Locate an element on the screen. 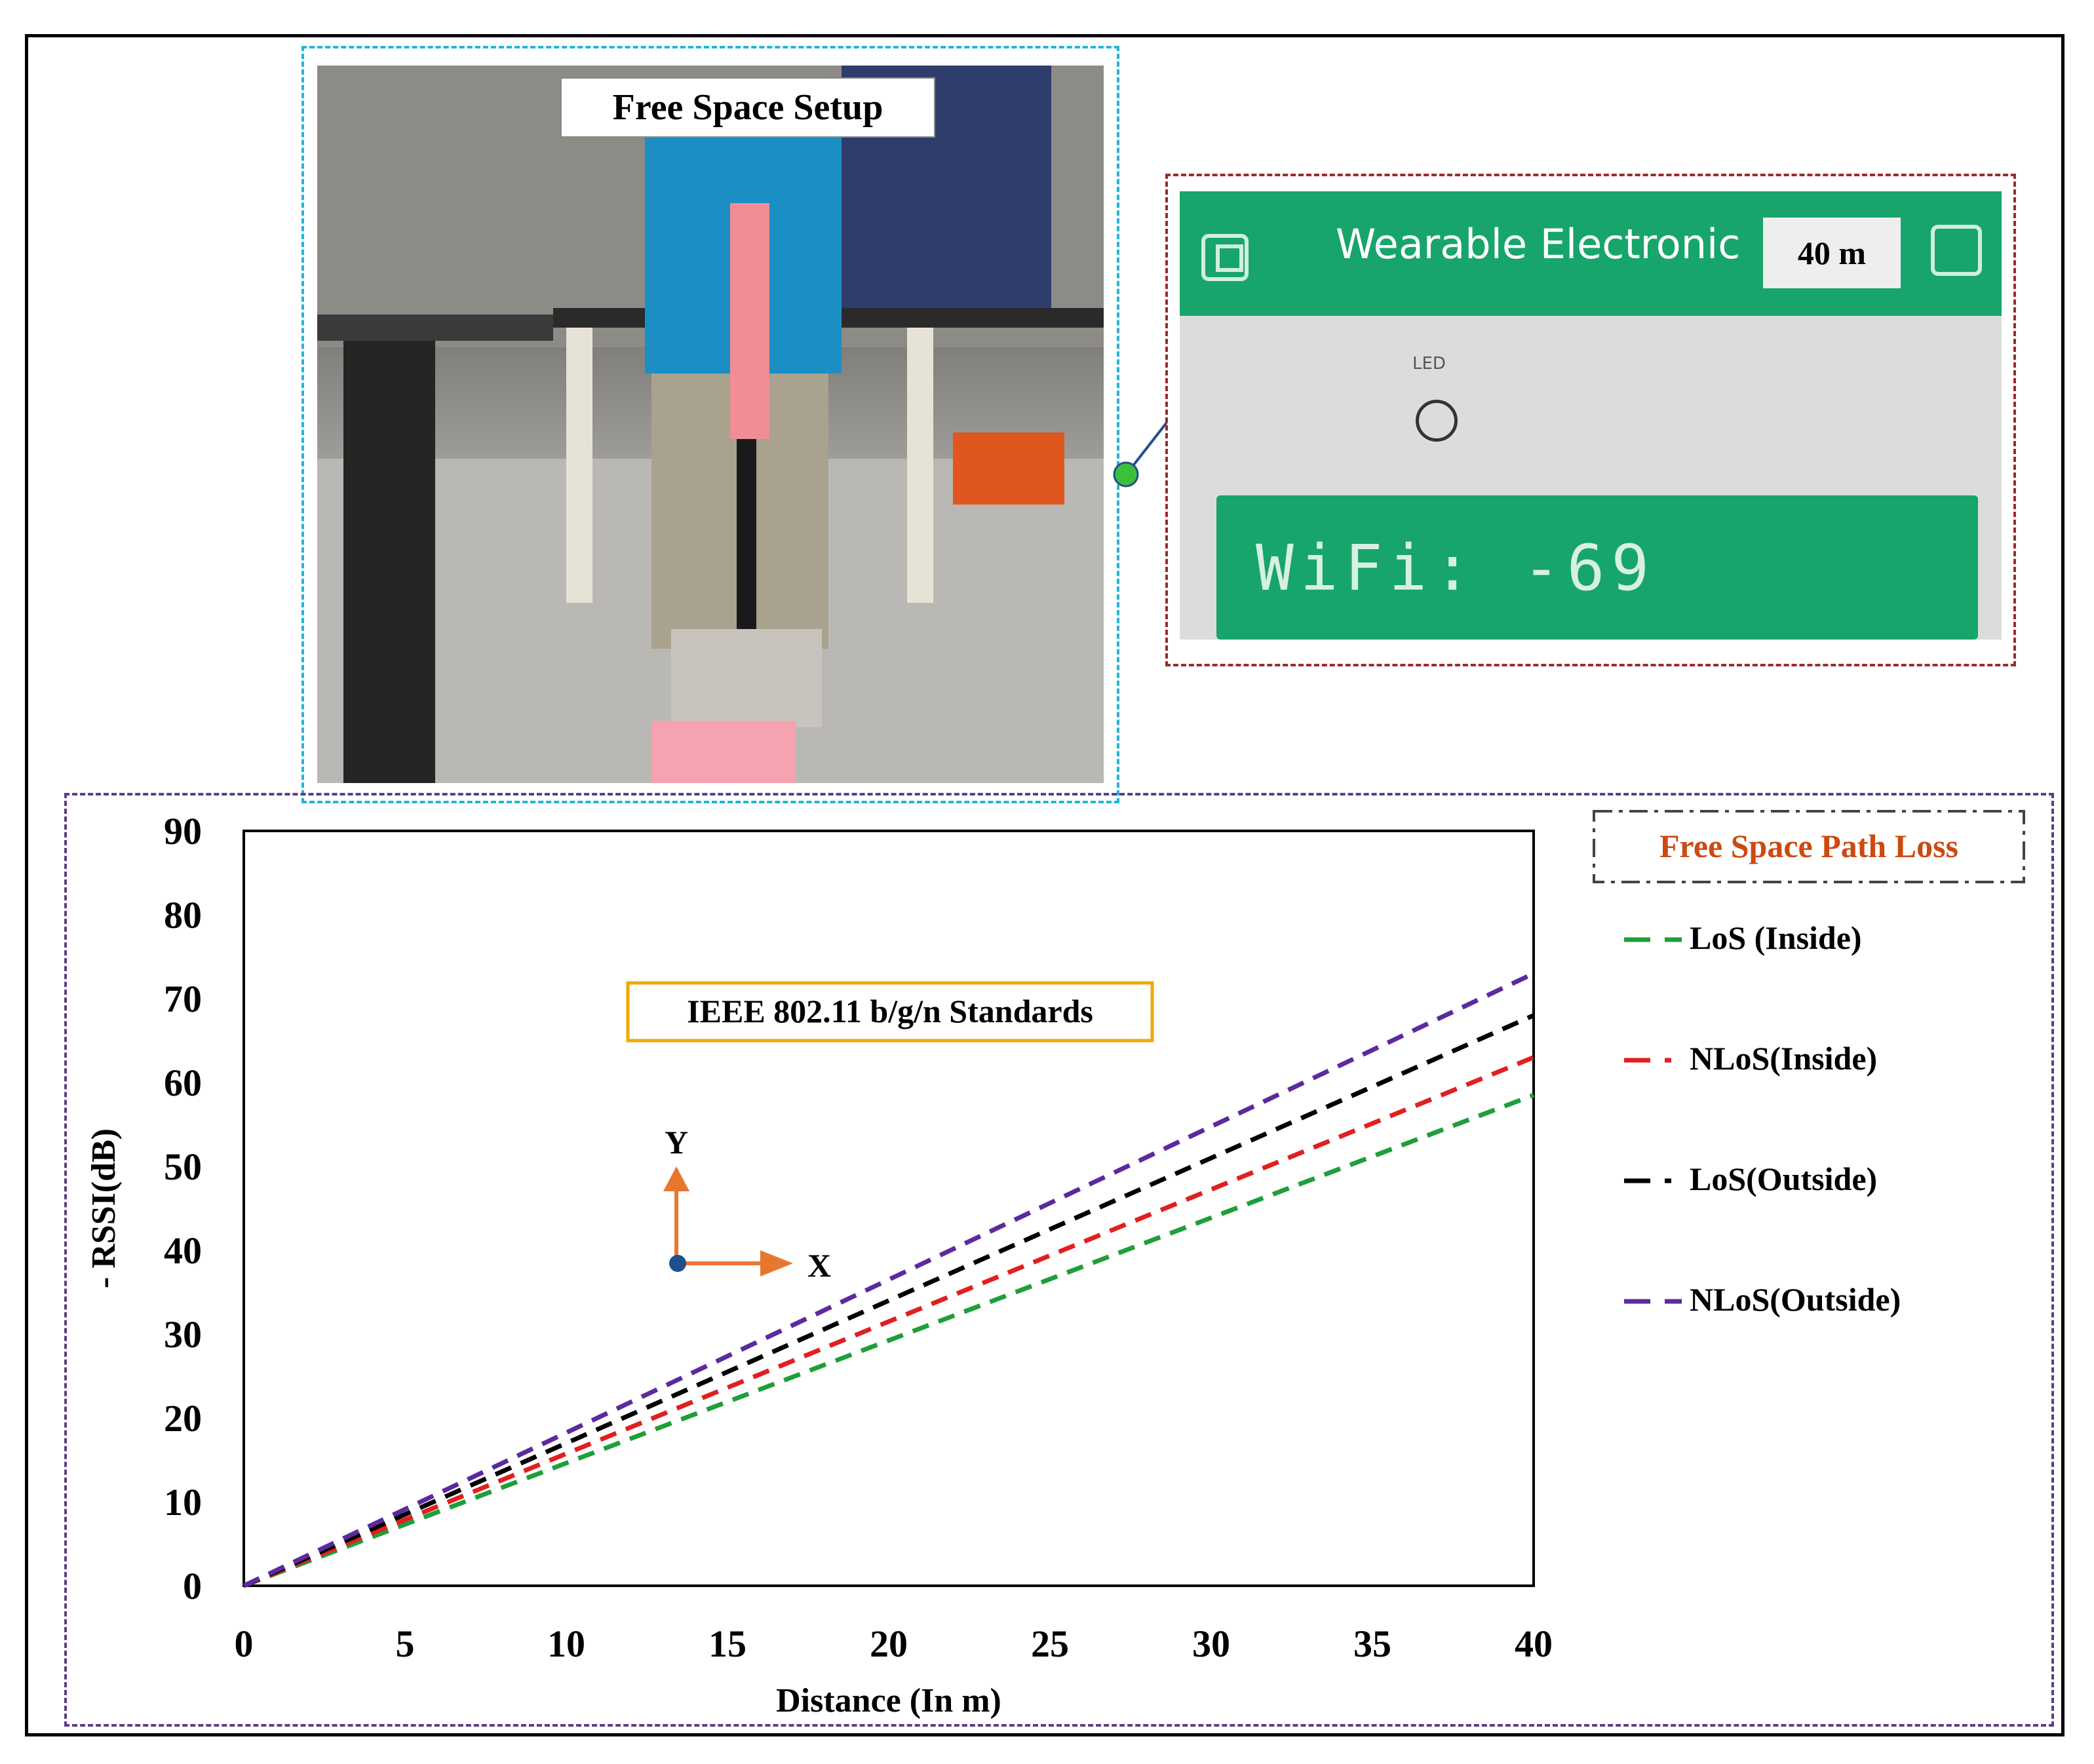 The image size is (2094, 1764). y-tick-label: 50 is located at coordinates (183, 1166).